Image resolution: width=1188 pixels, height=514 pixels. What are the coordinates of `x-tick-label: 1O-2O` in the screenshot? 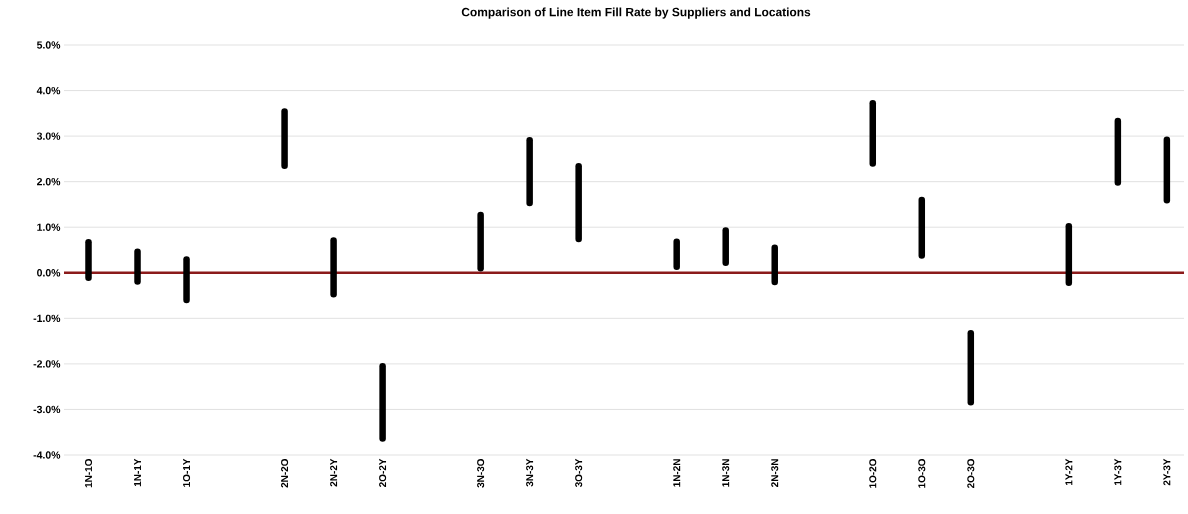 It's located at (873, 473).